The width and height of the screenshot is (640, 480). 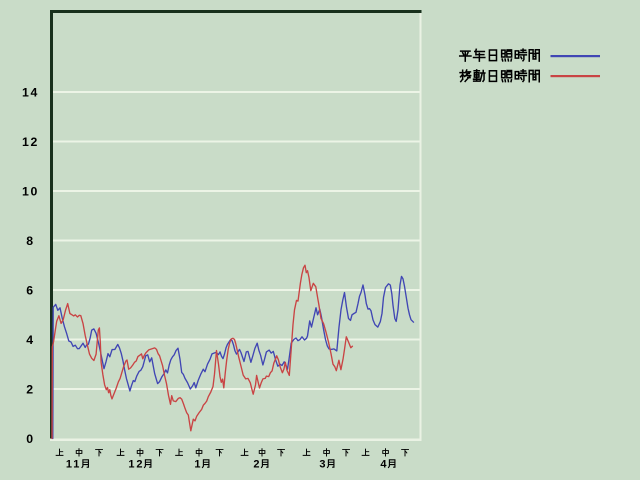 What do you see at coordinates (73, 465) in the screenshot?
I see `svg-text: 11` at bounding box center [73, 465].